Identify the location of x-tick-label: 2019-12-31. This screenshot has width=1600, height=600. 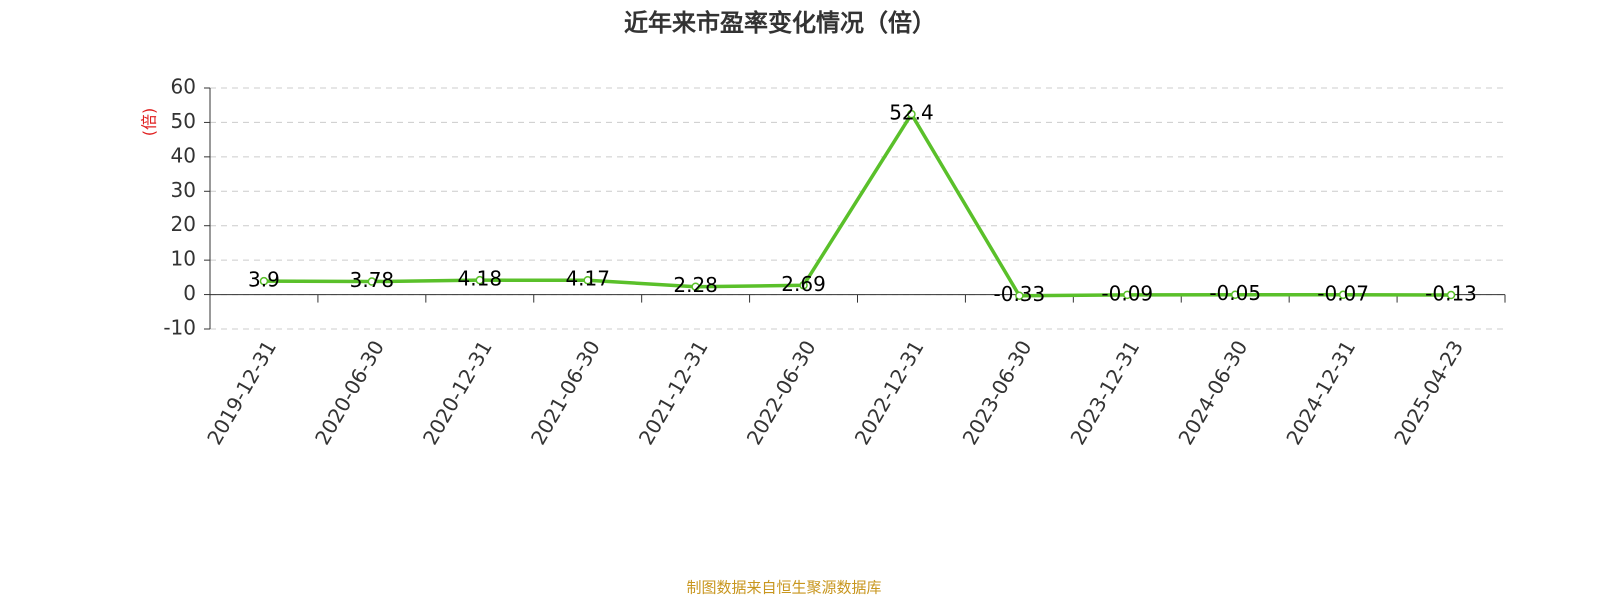
(241, 392).